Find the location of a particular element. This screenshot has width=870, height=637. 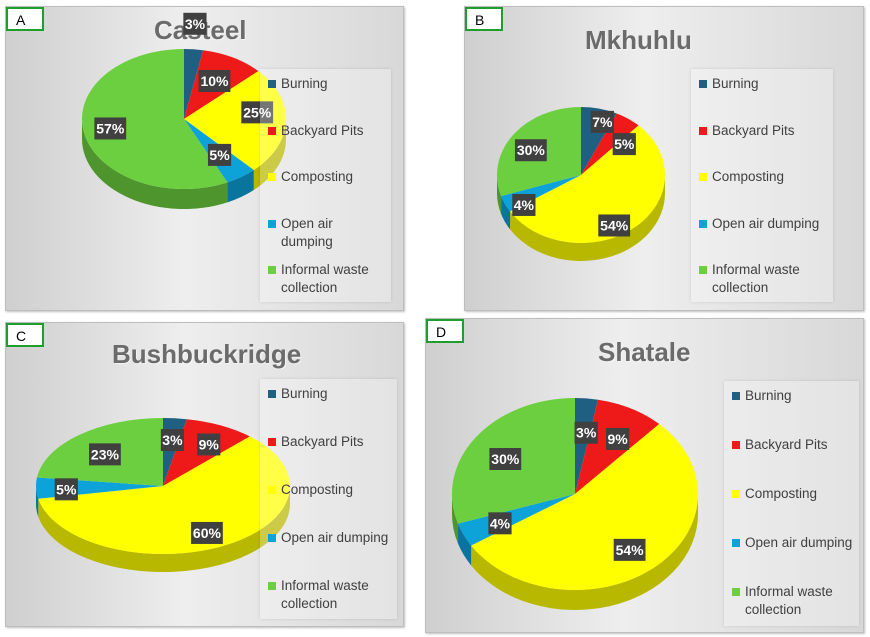

data-label: 7% is located at coordinates (602, 121).